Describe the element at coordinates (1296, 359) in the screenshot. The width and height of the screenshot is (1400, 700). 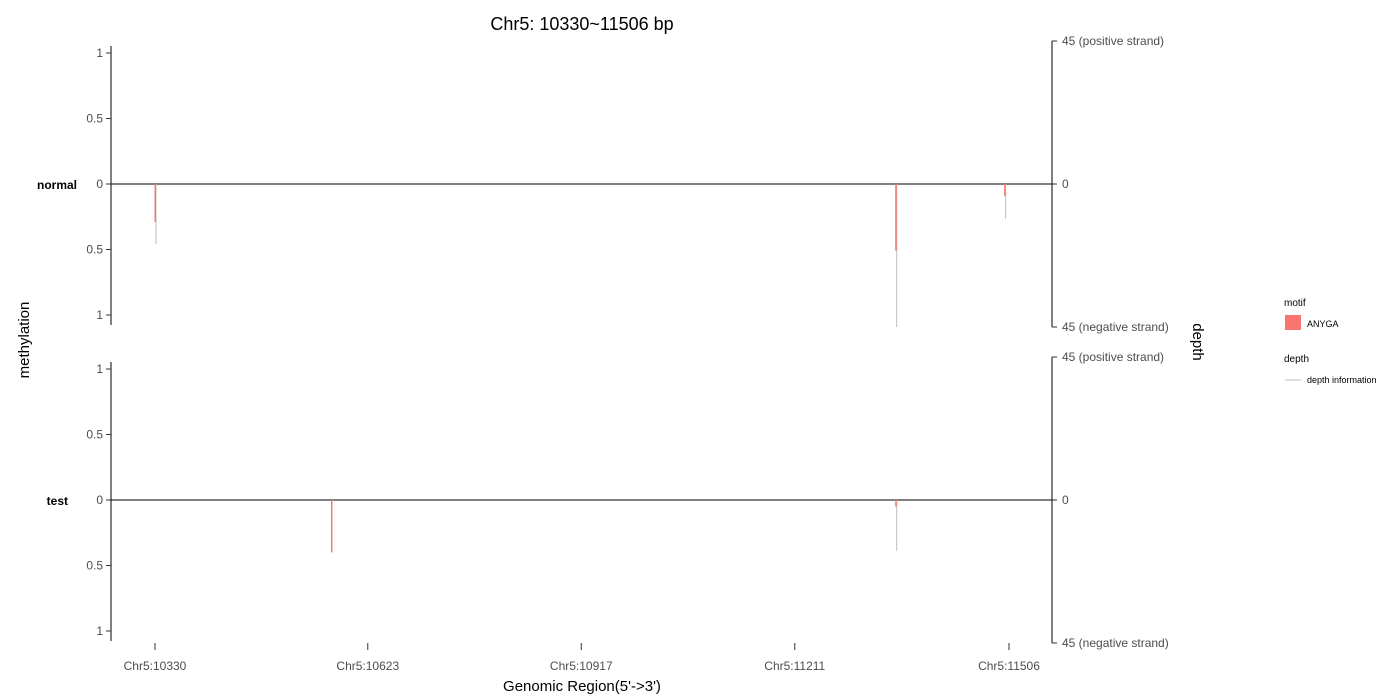
I see `legend-depth-title: depth` at that location.